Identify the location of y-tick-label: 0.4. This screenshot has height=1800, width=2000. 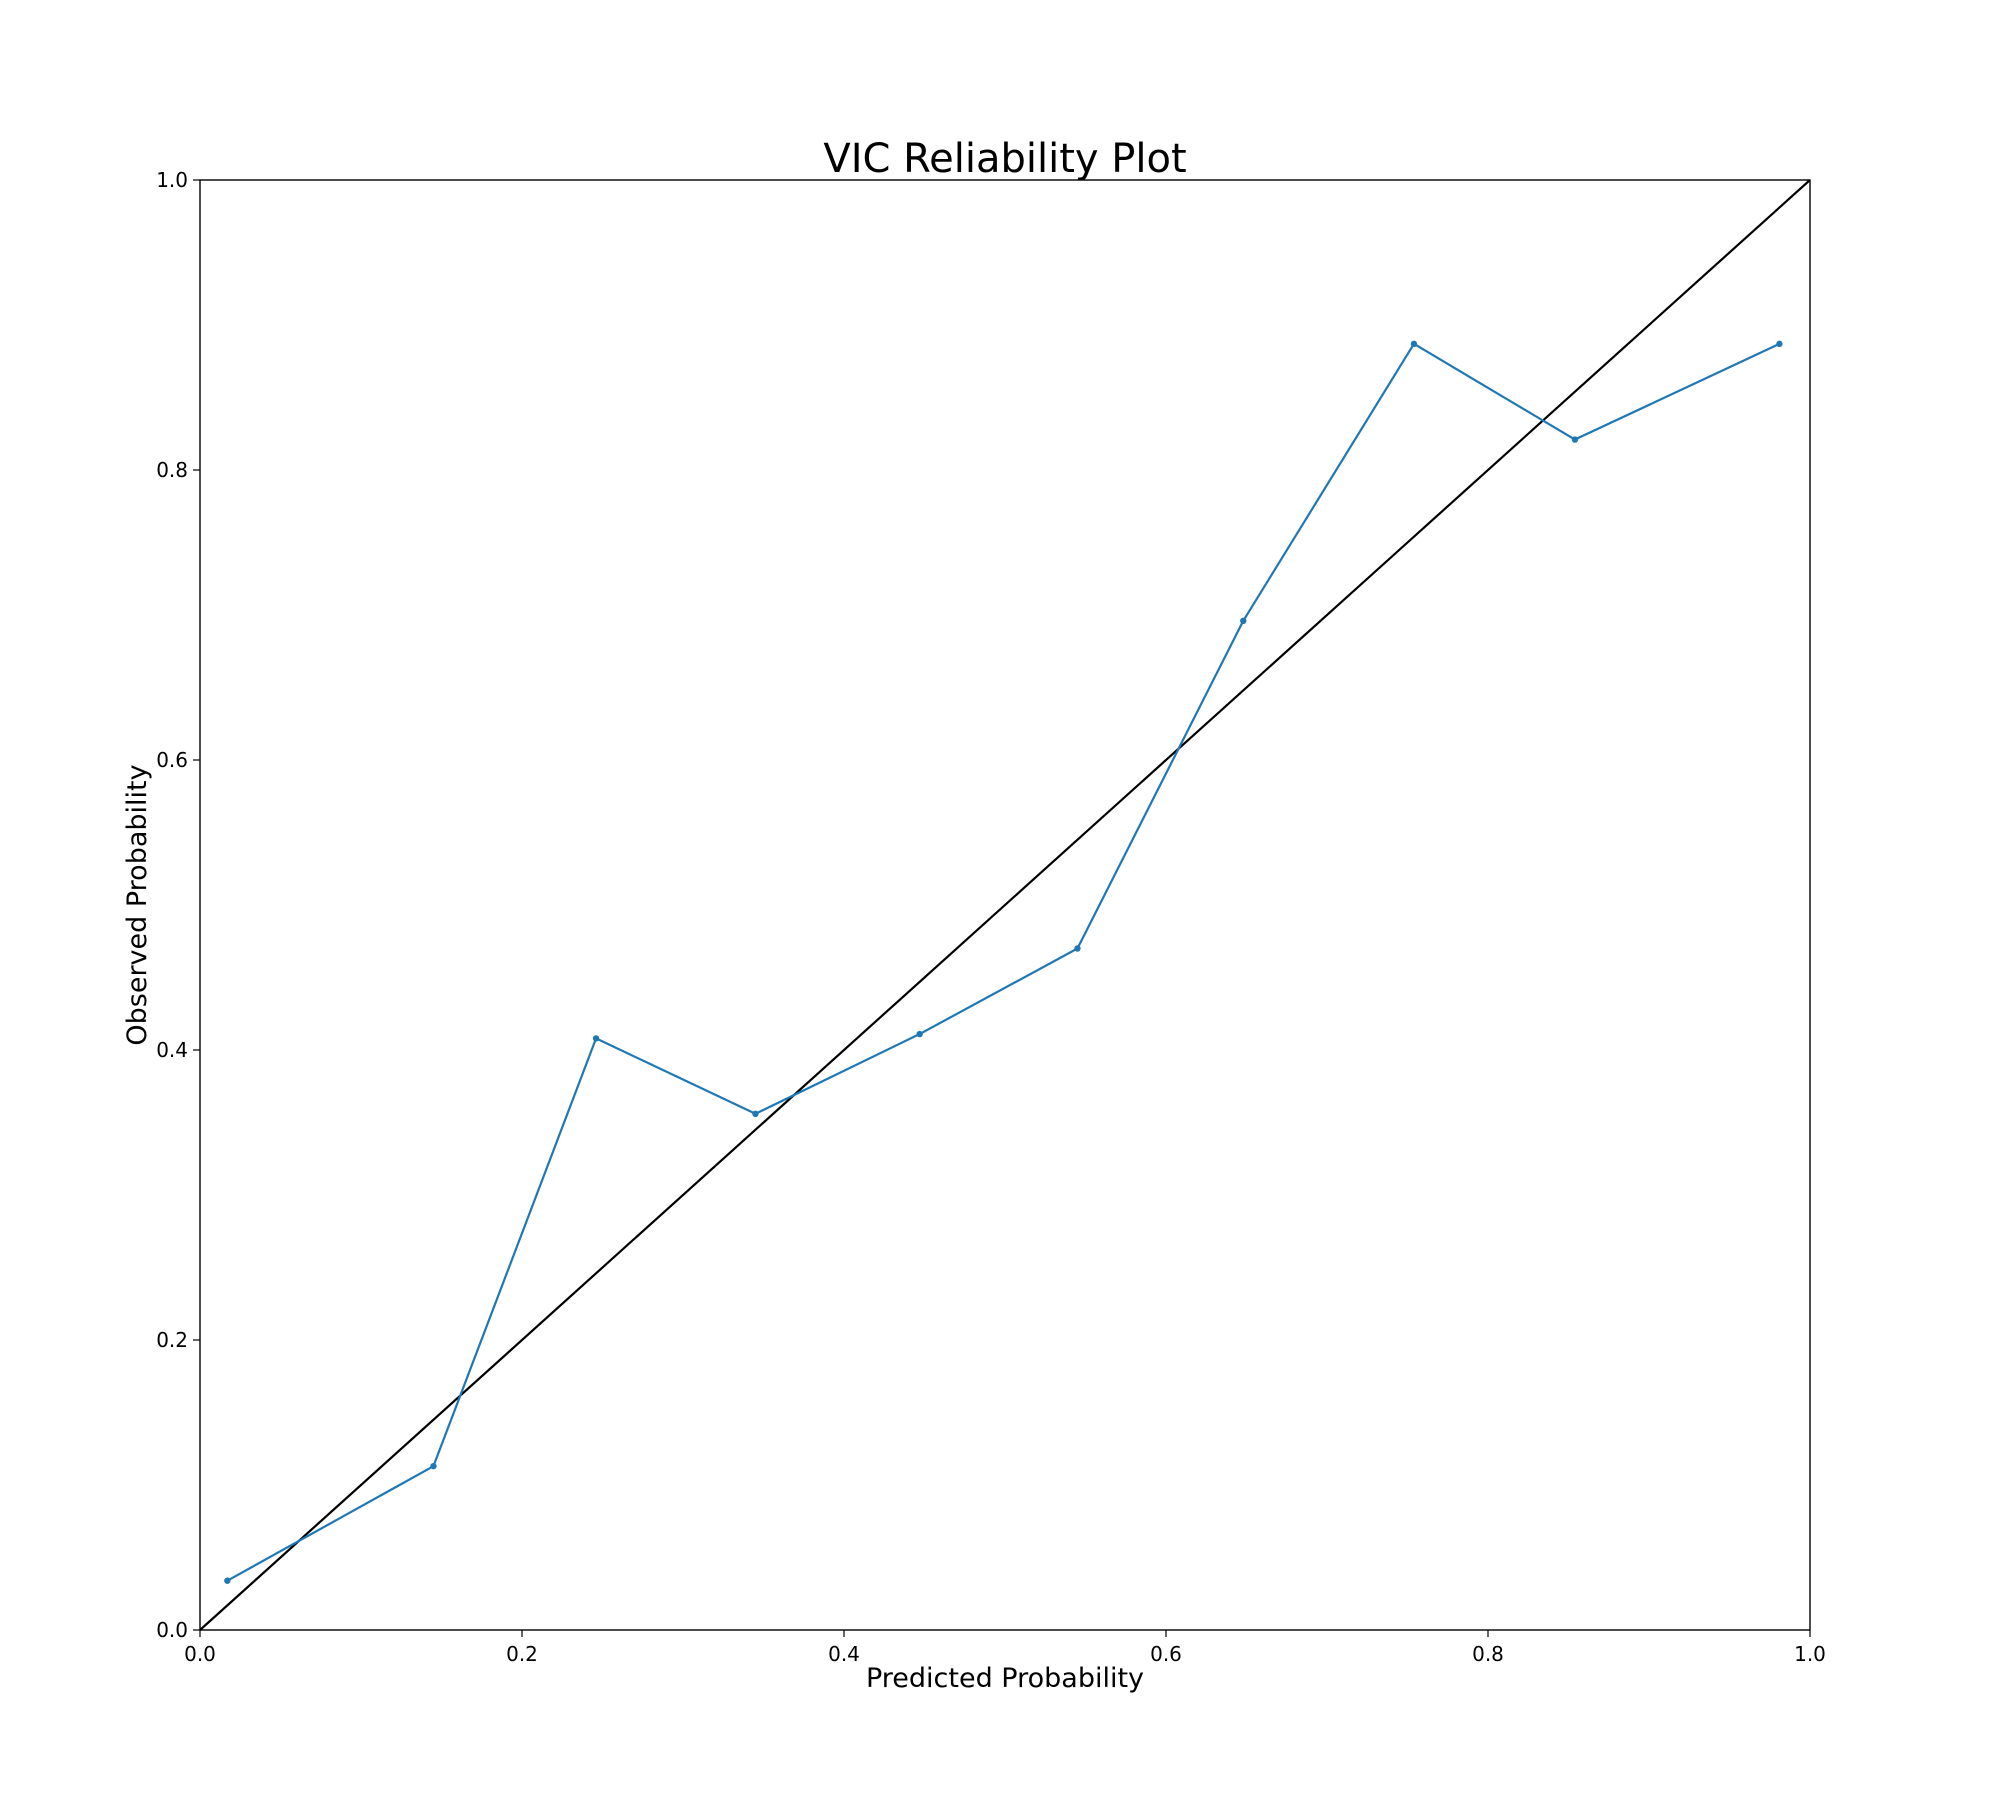
(172, 1050).